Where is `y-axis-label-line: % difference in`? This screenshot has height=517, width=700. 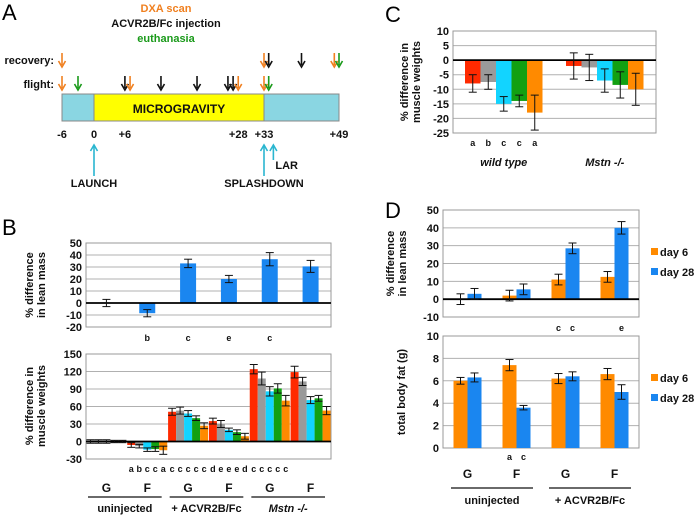
y-axis-label-line: % difference in is located at coordinates (405, 82).